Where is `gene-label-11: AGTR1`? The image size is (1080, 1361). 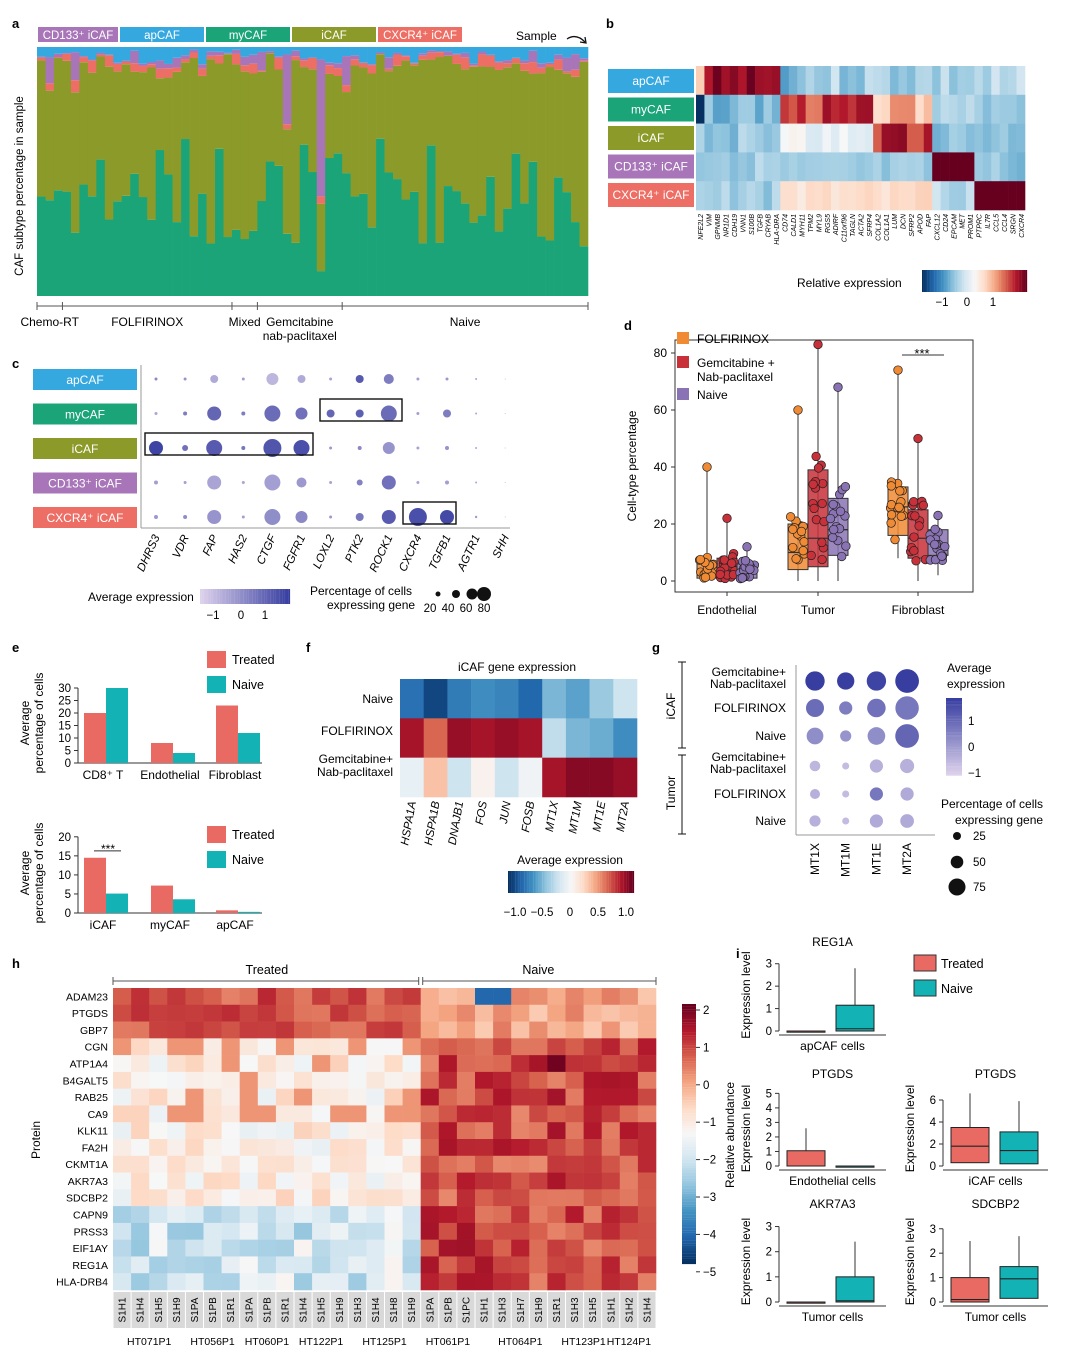
gene-label-11: AGTR1 is located at coordinates (469, 553).